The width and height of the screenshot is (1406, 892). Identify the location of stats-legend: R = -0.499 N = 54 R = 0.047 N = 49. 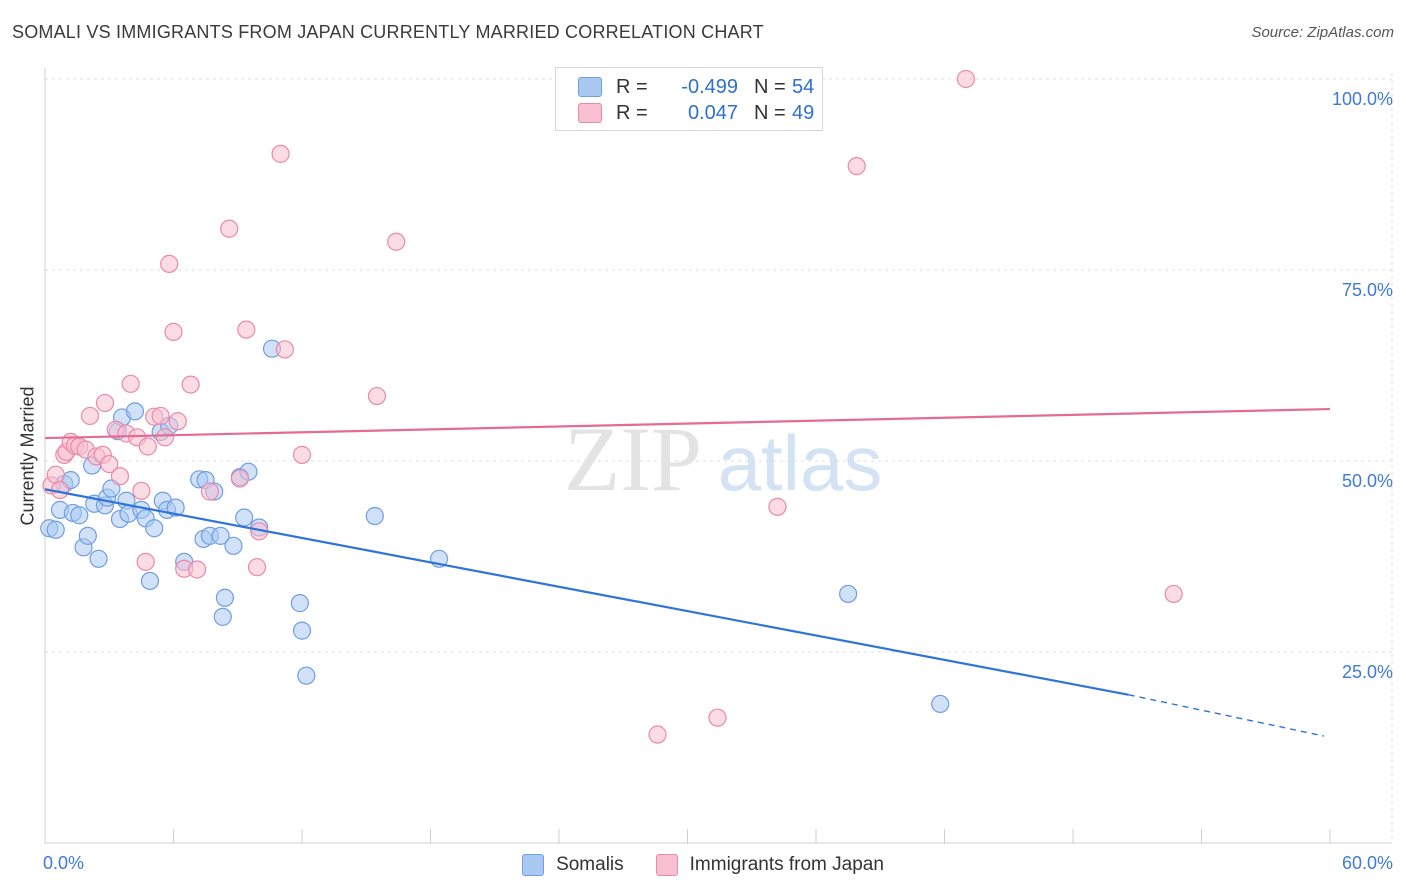
(689, 99).